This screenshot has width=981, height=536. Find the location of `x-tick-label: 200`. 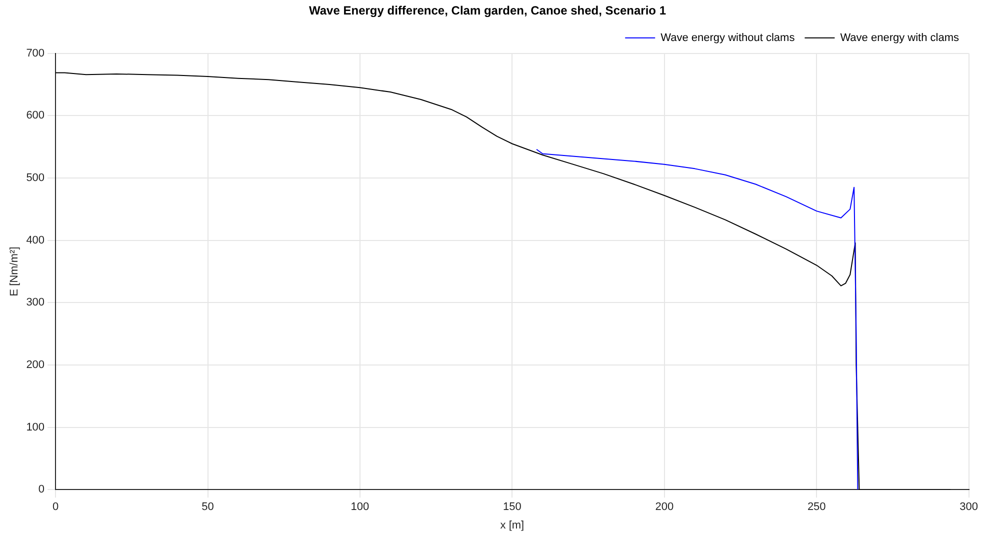

x-tick-label: 200 is located at coordinates (664, 507).